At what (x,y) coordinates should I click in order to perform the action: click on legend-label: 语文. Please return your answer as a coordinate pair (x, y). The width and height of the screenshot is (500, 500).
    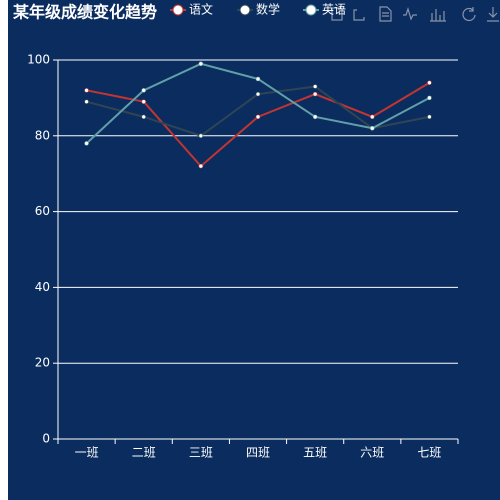
    Looking at the image, I should click on (201, 9).